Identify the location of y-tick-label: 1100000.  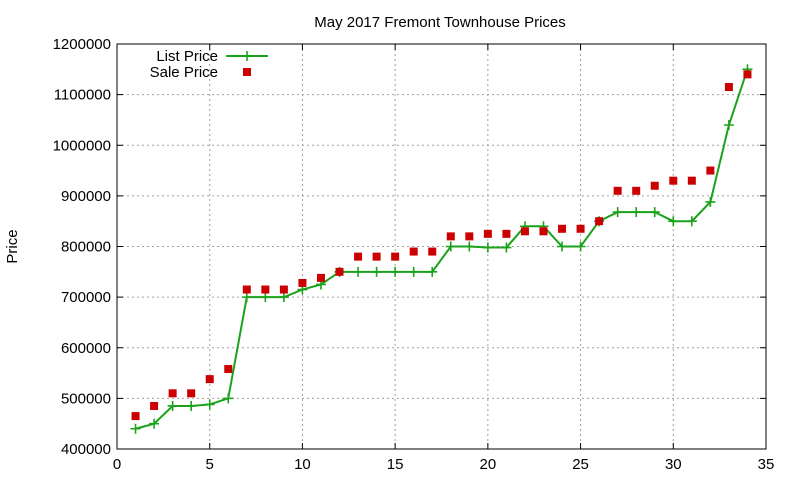
(82, 95).